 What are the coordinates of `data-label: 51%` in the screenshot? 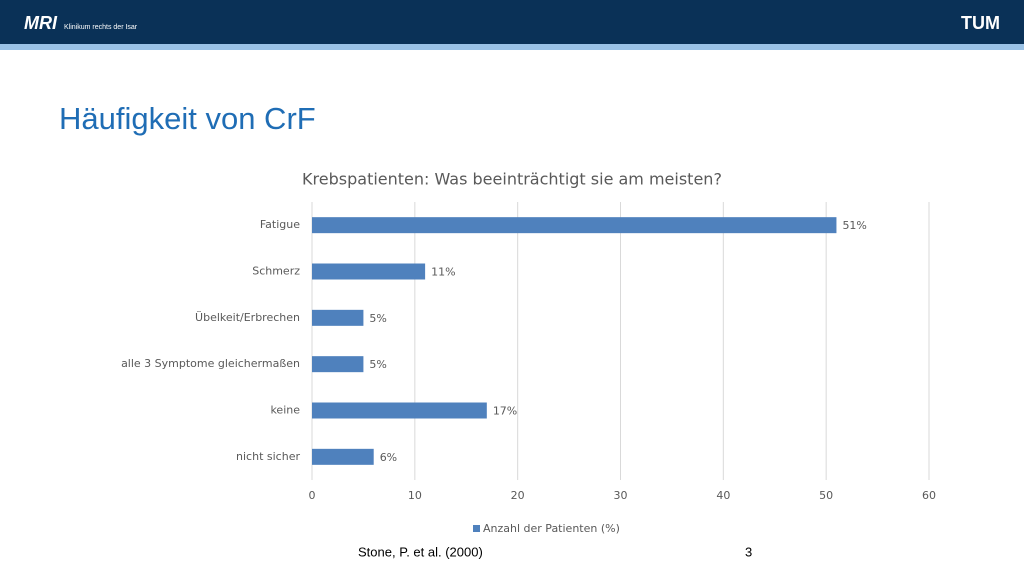 It's located at (854, 225).